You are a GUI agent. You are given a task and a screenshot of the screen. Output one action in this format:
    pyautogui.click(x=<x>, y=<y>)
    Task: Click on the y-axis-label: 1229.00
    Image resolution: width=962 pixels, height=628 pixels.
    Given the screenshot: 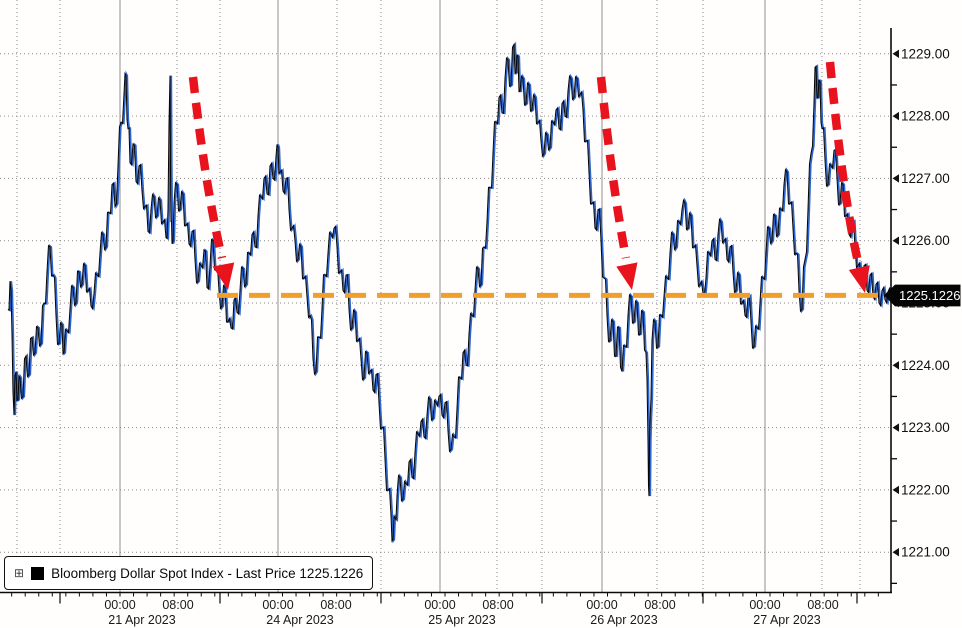 What is the action you would take?
    pyautogui.click(x=925, y=53)
    